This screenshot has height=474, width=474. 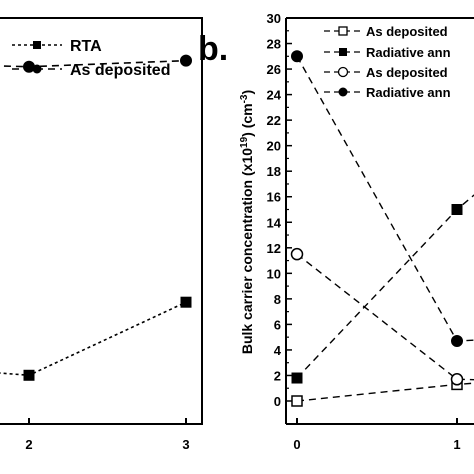 What do you see at coordinates (277, 299) in the screenshot?
I see `y-tick-label-b: 8` at bounding box center [277, 299].